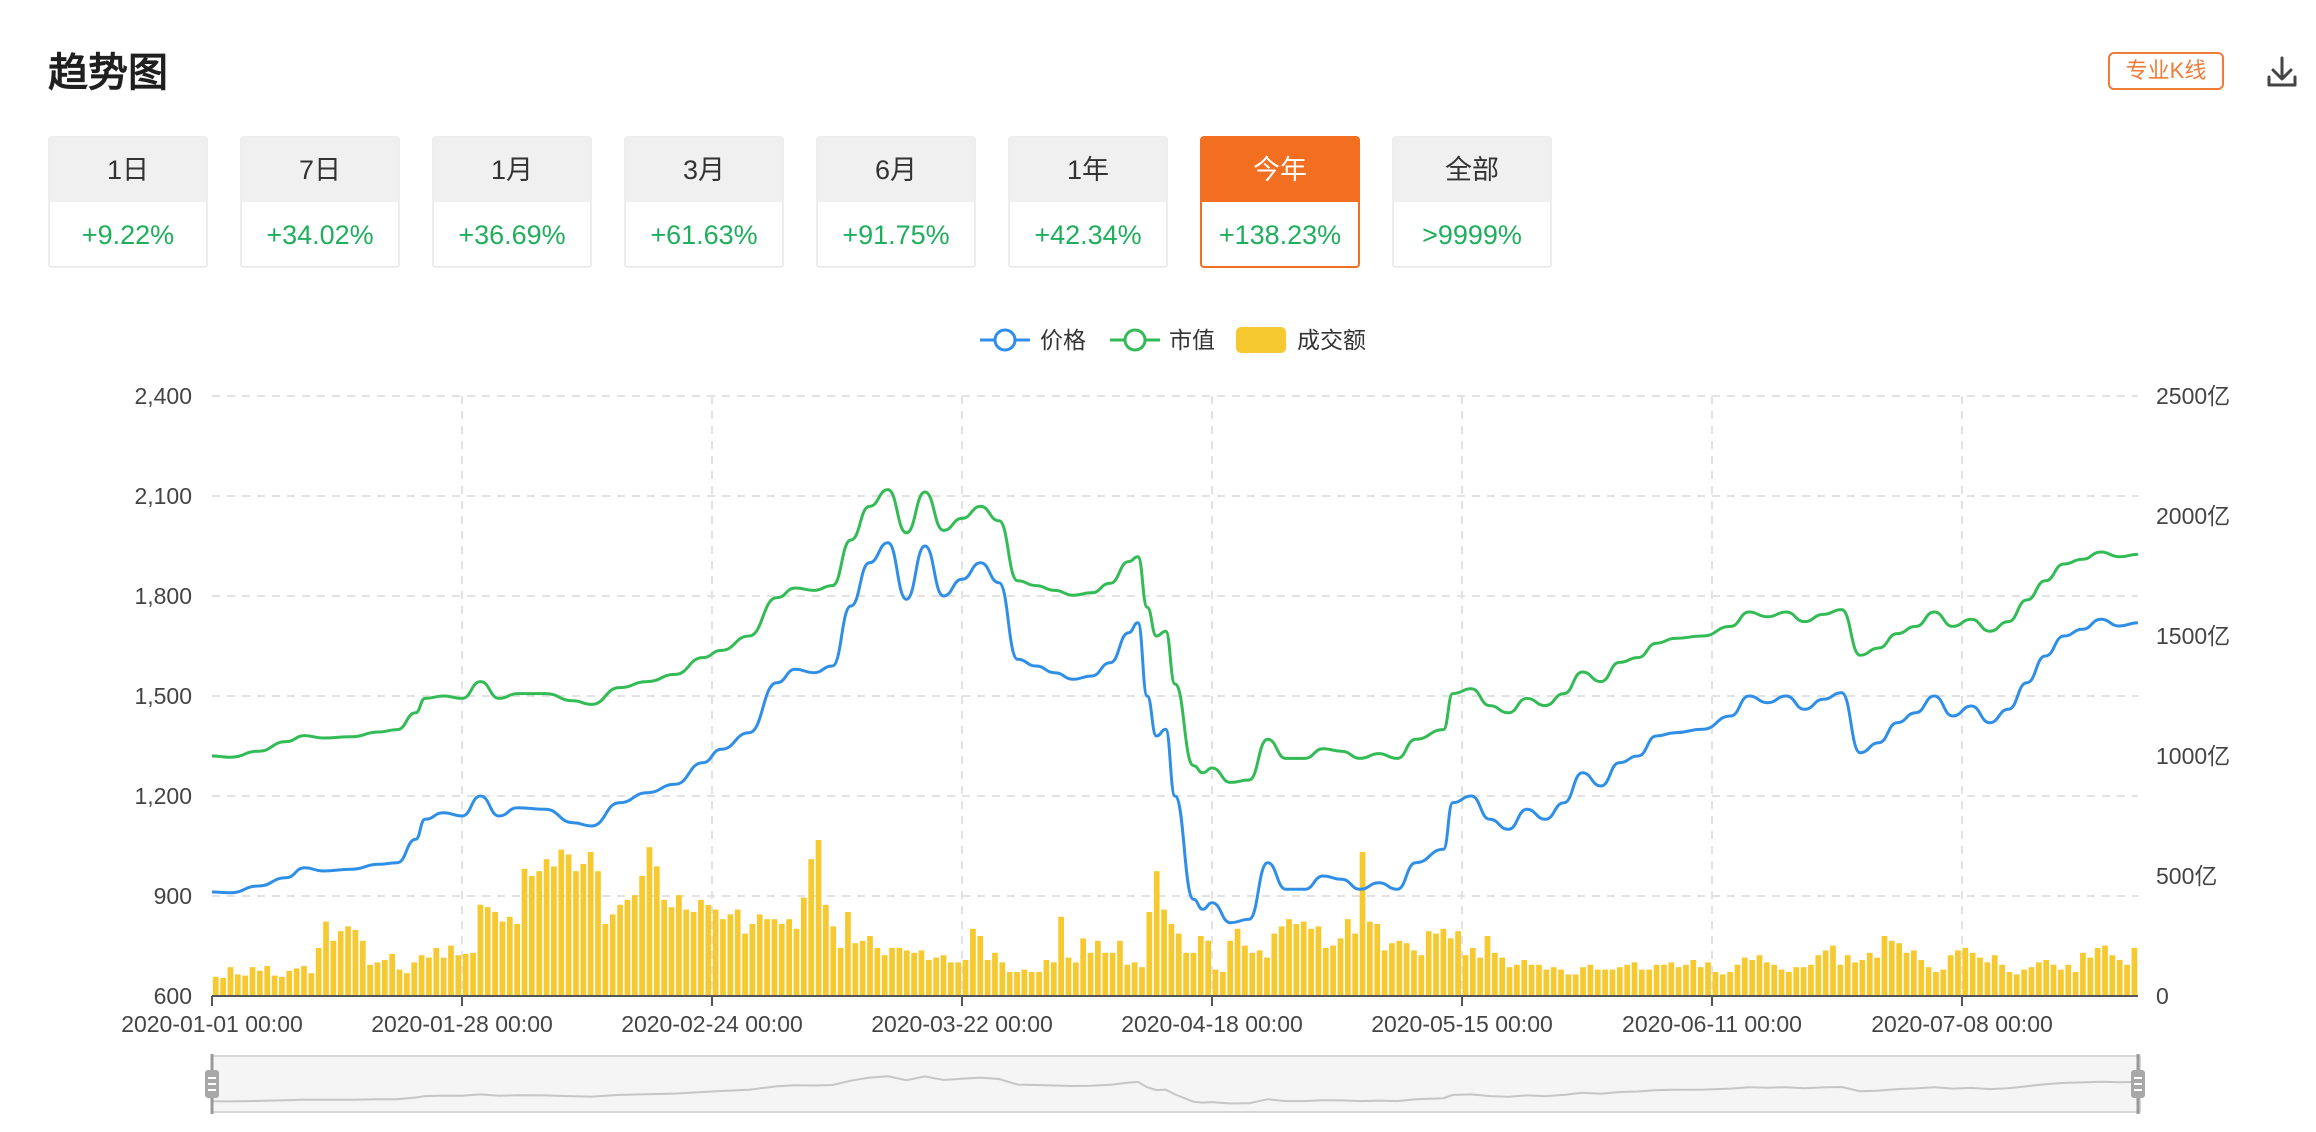  What do you see at coordinates (962, 1024) in the screenshot?
I see `x-tick-label: 2020-03-22 00:00` at bounding box center [962, 1024].